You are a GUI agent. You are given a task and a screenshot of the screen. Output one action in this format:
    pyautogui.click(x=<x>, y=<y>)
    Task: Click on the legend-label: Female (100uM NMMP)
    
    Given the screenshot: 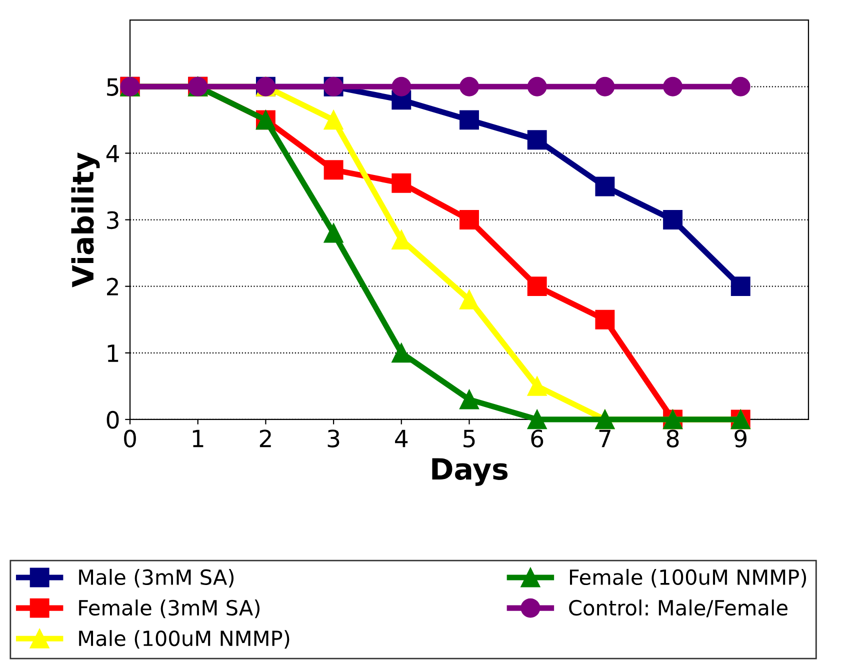 What is the action you would take?
    pyautogui.click(x=688, y=578)
    